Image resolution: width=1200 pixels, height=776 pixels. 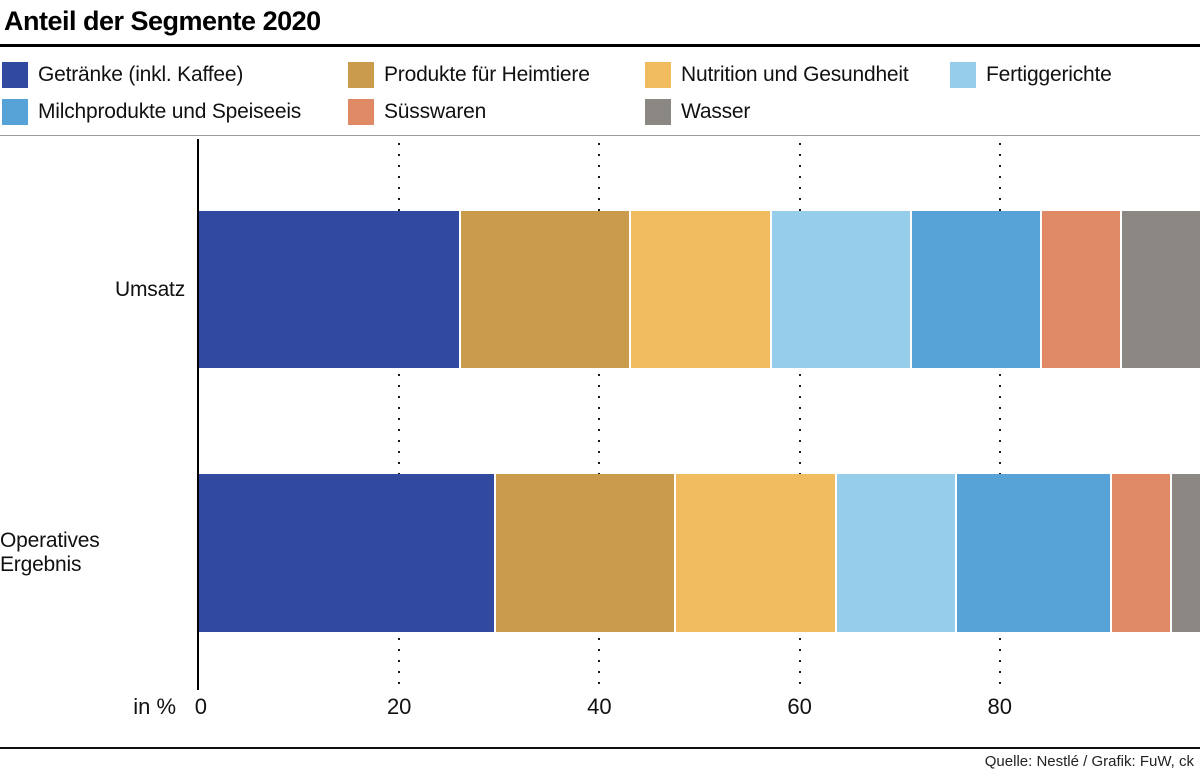 What do you see at coordinates (1032, 553) in the screenshot?
I see `segment-operatives-ergebnis-milchprodukte-und-speiseeis` at bounding box center [1032, 553].